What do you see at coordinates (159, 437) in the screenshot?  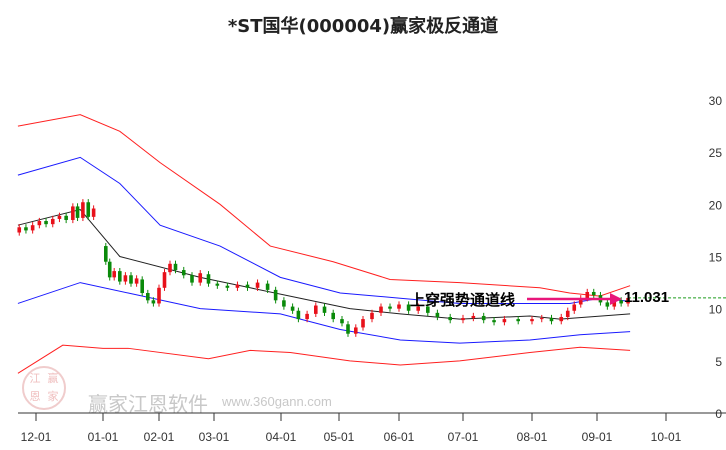 I see `x-tick-label: 02-01` at bounding box center [159, 437].